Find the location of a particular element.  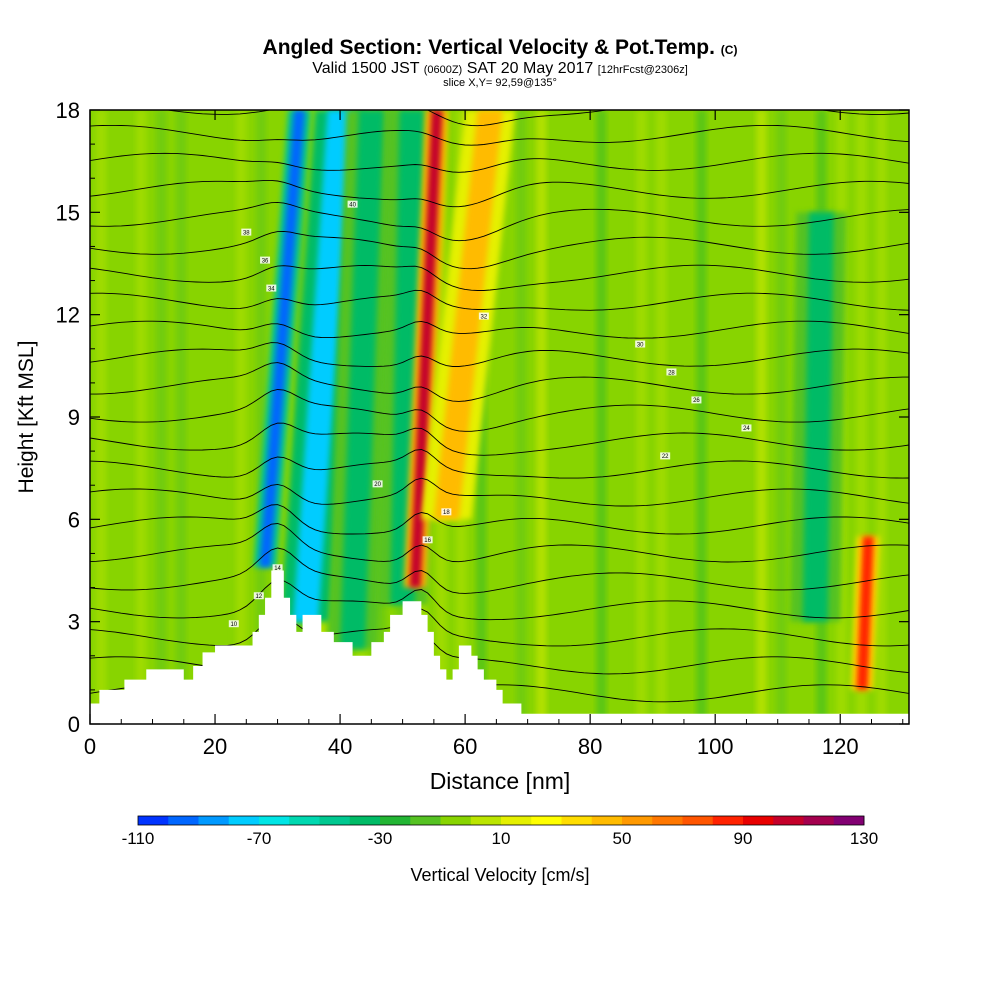

y-tick-label: 15 is located at coordinates (68, 212).